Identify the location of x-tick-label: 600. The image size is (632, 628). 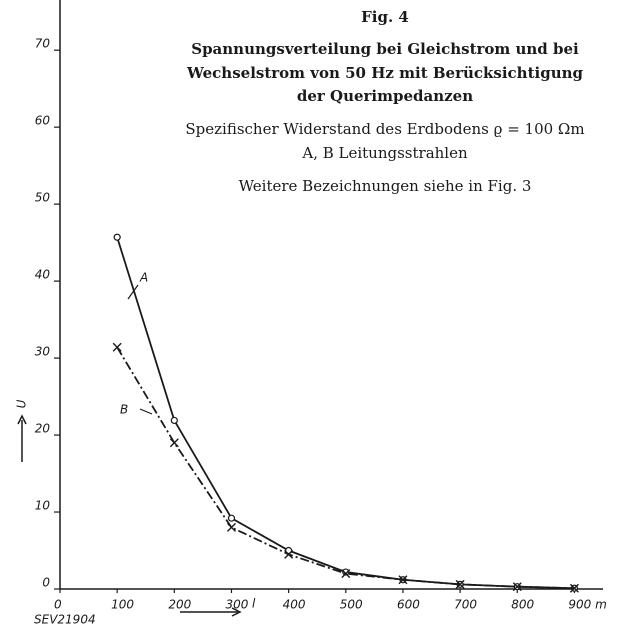
(408, 605).